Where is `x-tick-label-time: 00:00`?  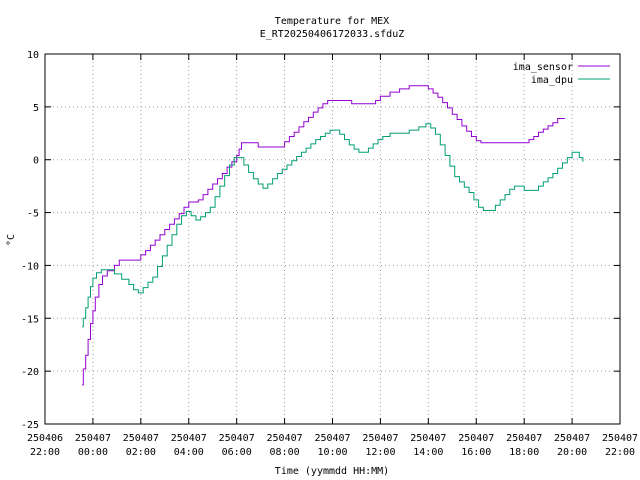
x-tick-label-time: 00:00 is located at coordinates (93, 452).